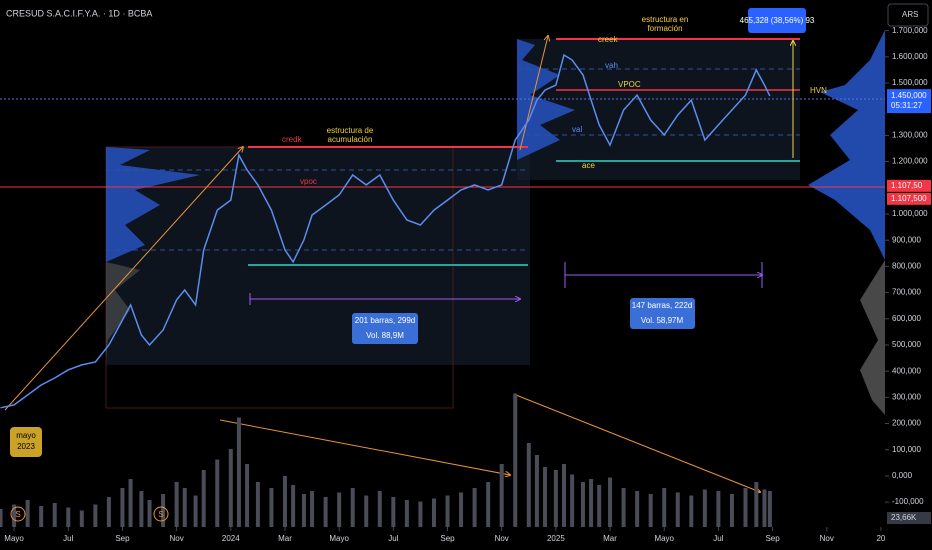  I want to click on y-tick-label: 600,000, so click(906, 318).